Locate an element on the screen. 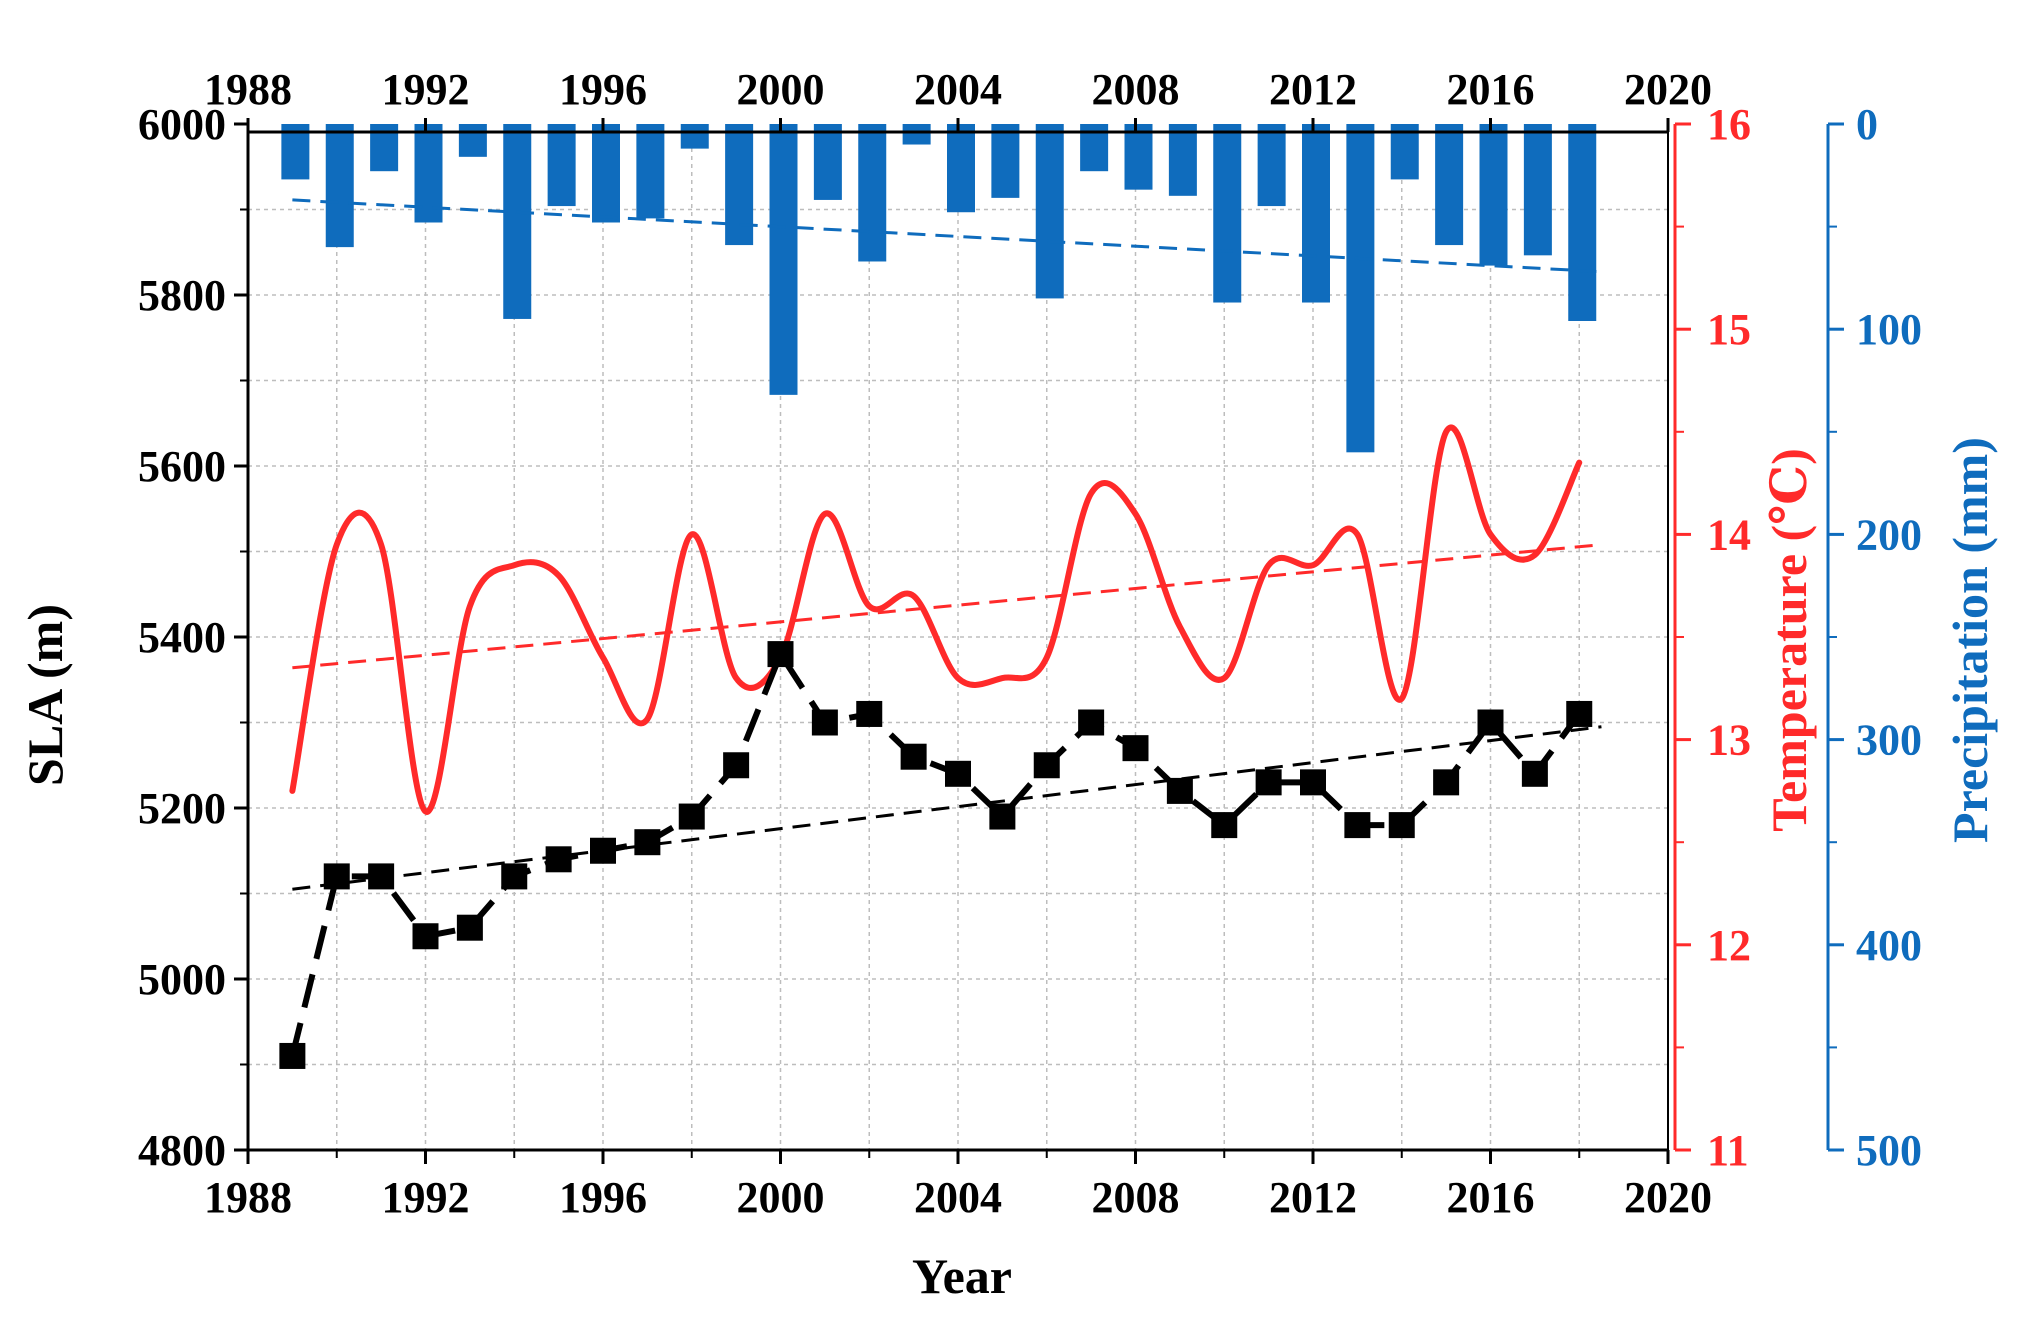 The height and width of the screenshot is (1325, 2026). sla-tick-label: 6000 is located at coordinates (182, 124).